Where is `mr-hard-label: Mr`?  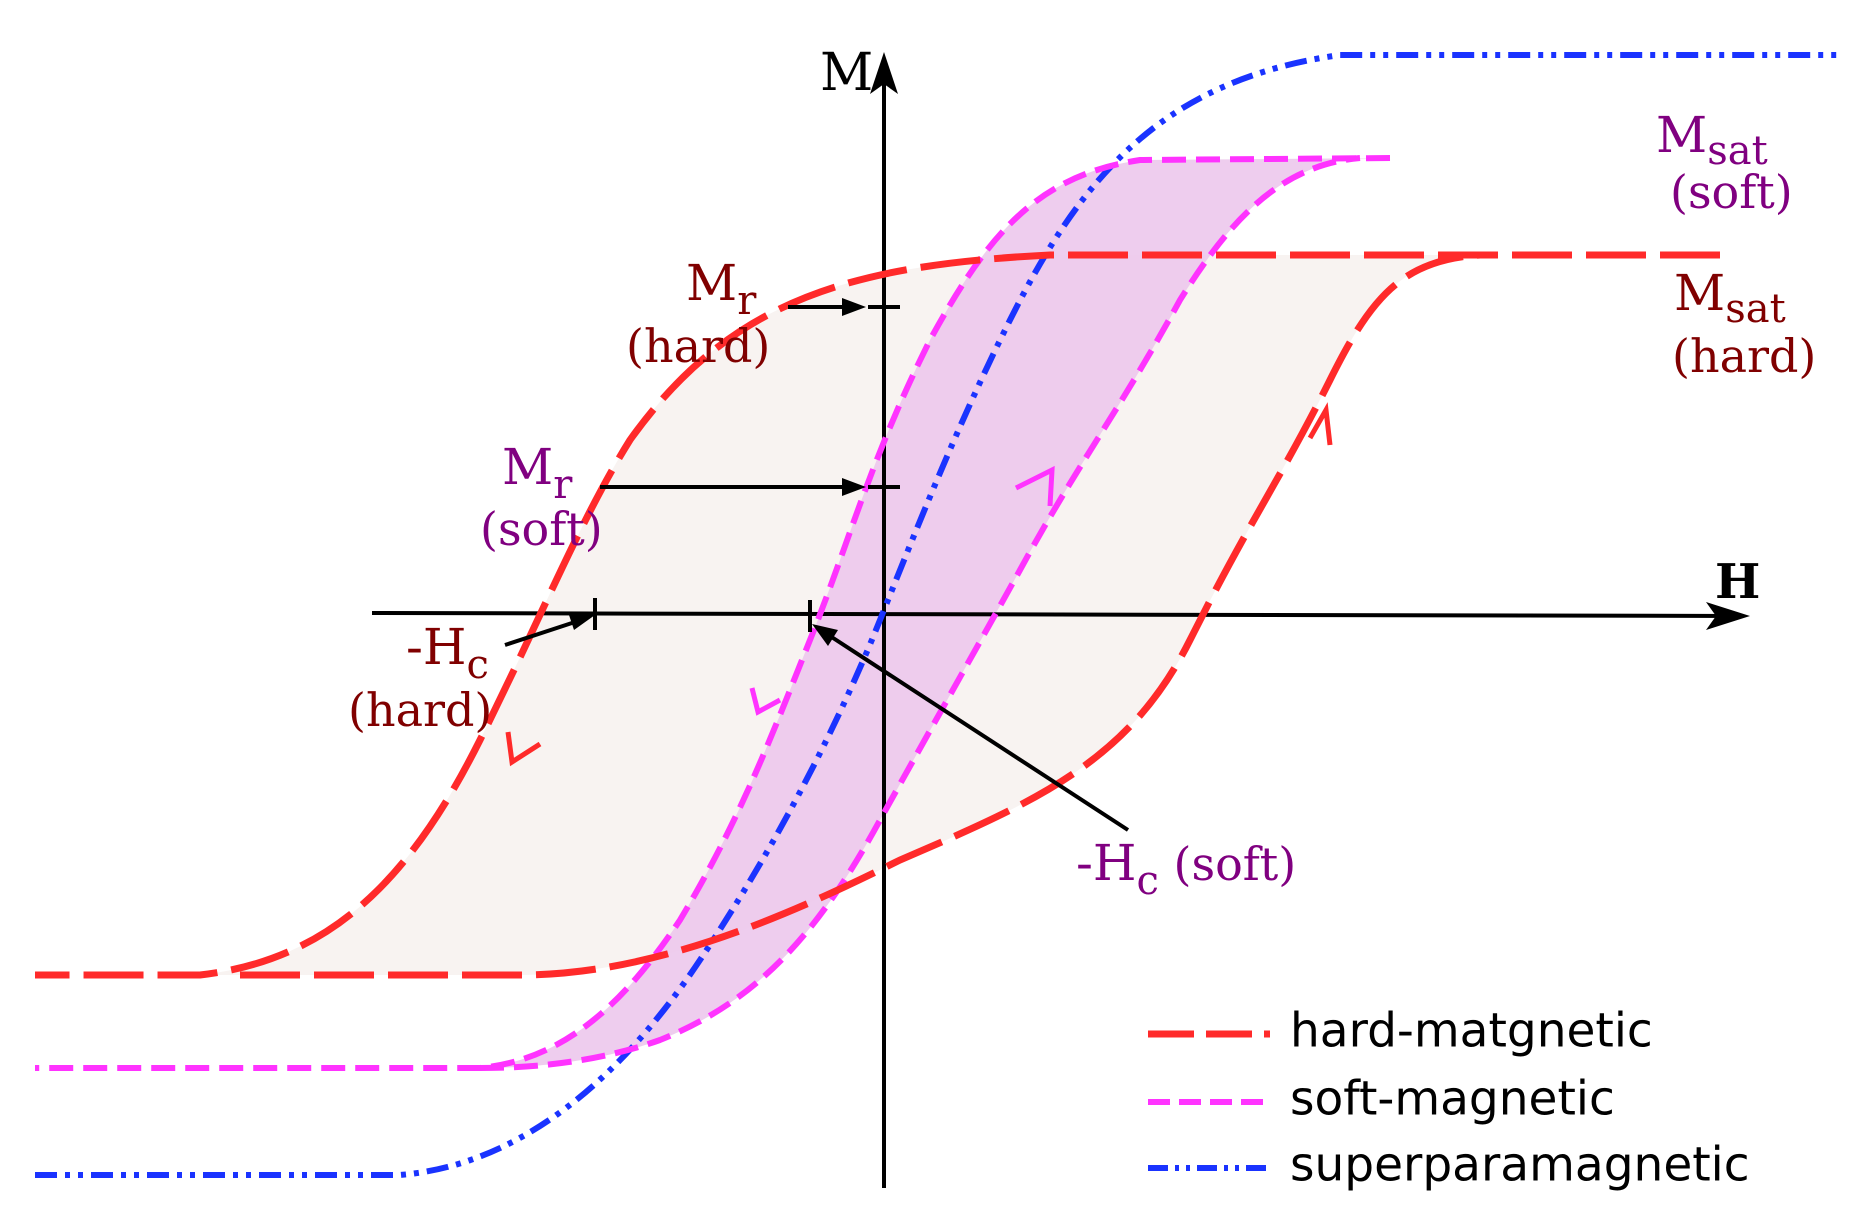 mr-hard-label: Mr is located at coordinates (721, 289).